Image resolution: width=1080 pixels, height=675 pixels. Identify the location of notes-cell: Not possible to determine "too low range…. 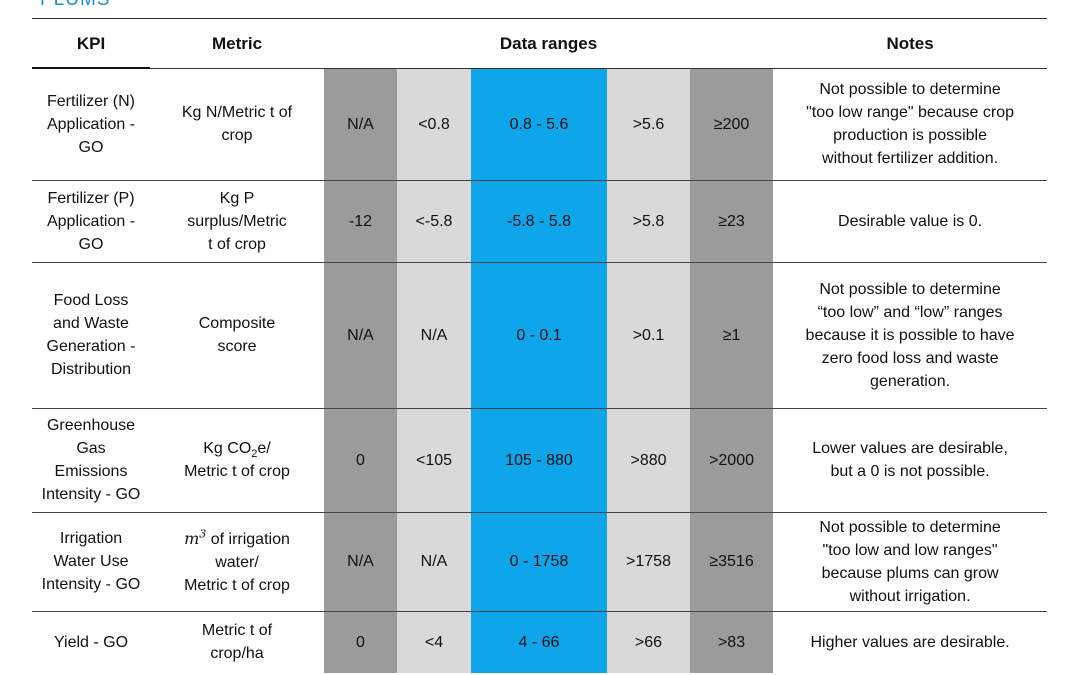
(910, 124).